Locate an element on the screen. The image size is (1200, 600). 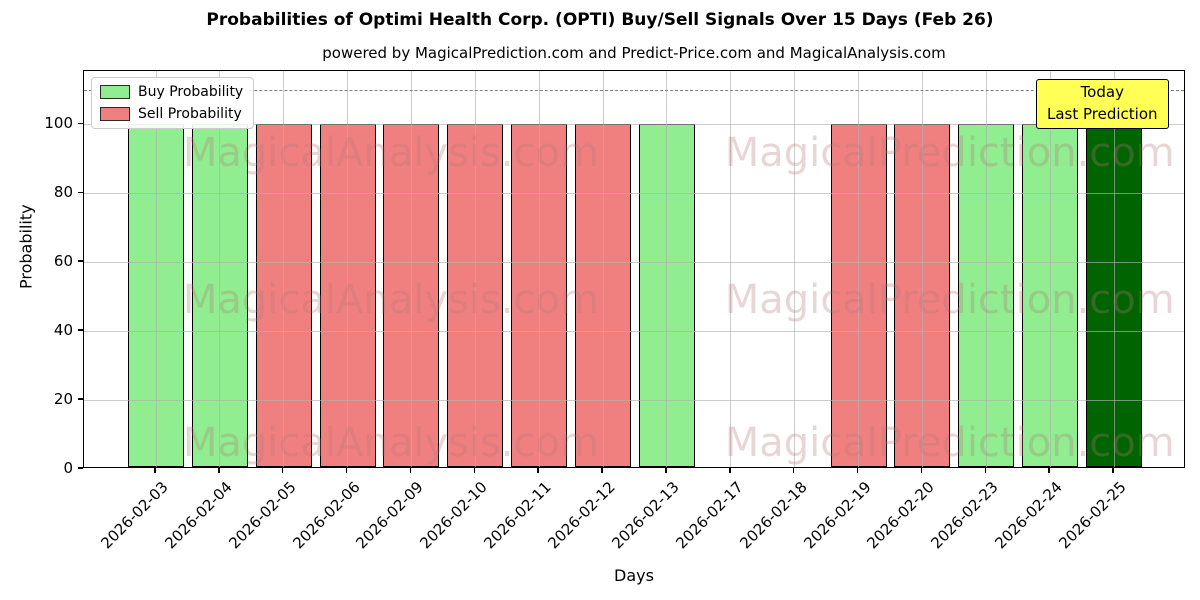
legend-entry-buy: Buy Probability is located at coordinates (171, 92).